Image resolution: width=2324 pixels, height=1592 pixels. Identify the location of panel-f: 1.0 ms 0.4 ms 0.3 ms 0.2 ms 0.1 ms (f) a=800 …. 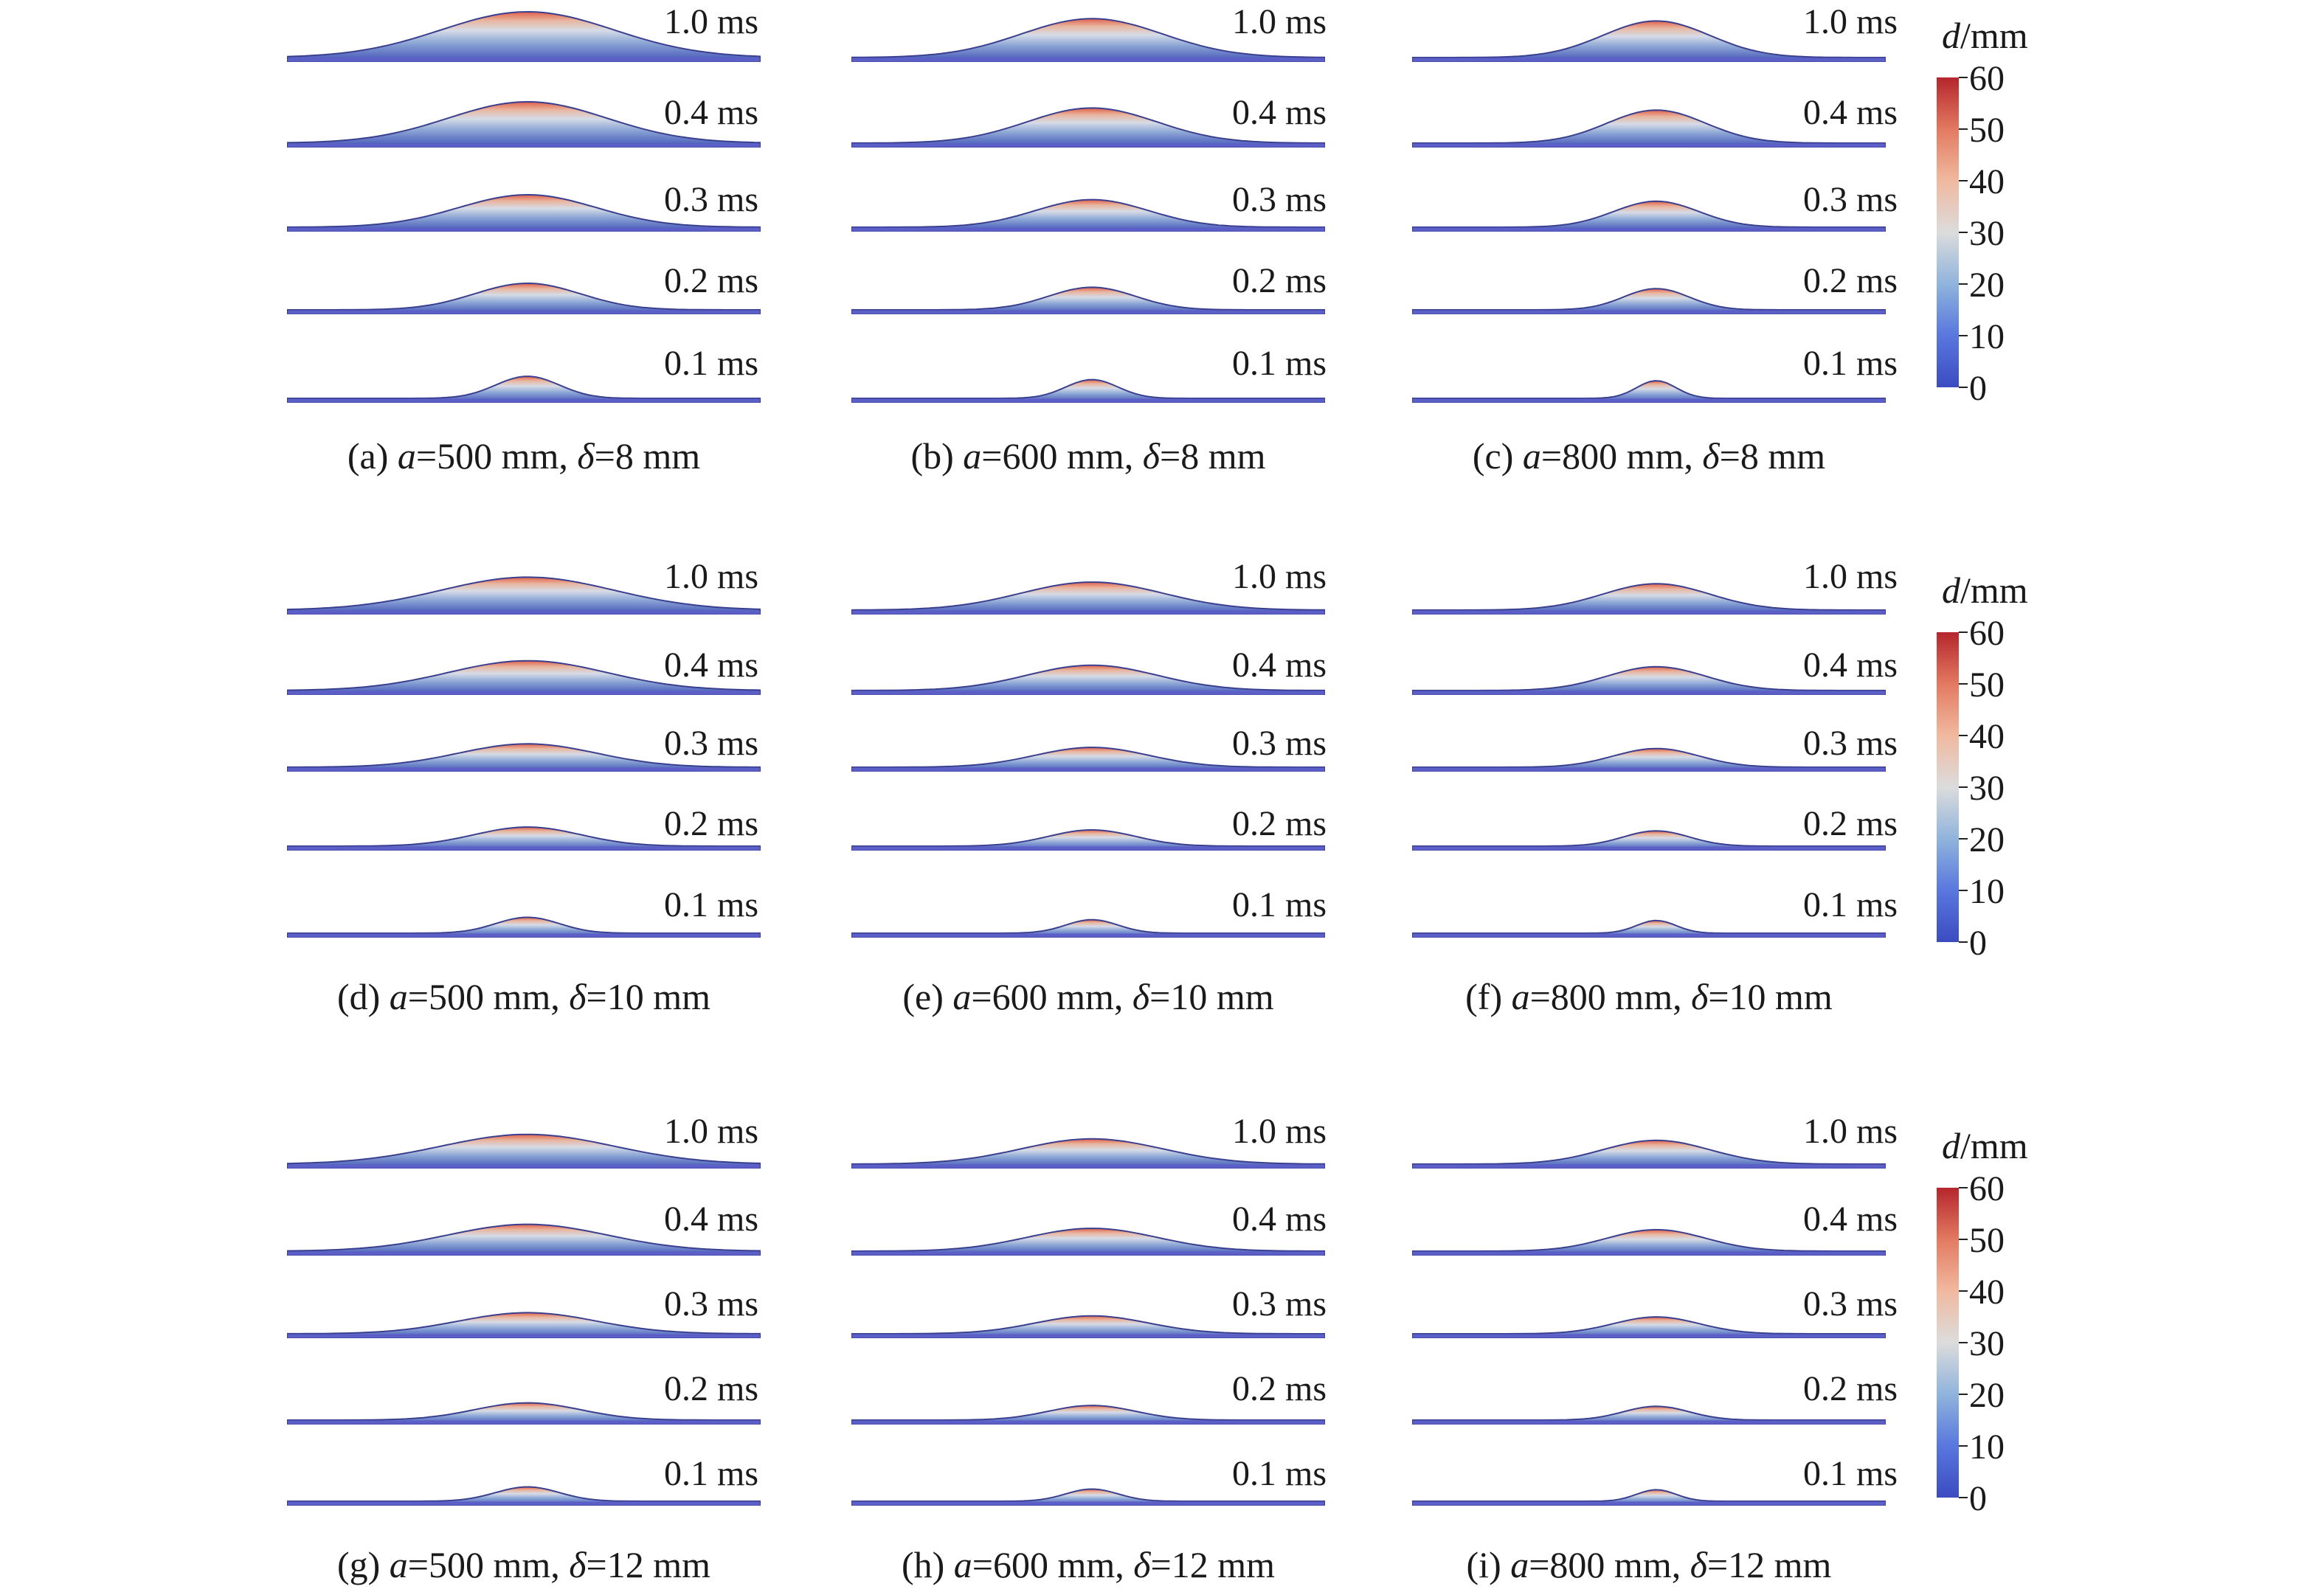
(1655, 787).